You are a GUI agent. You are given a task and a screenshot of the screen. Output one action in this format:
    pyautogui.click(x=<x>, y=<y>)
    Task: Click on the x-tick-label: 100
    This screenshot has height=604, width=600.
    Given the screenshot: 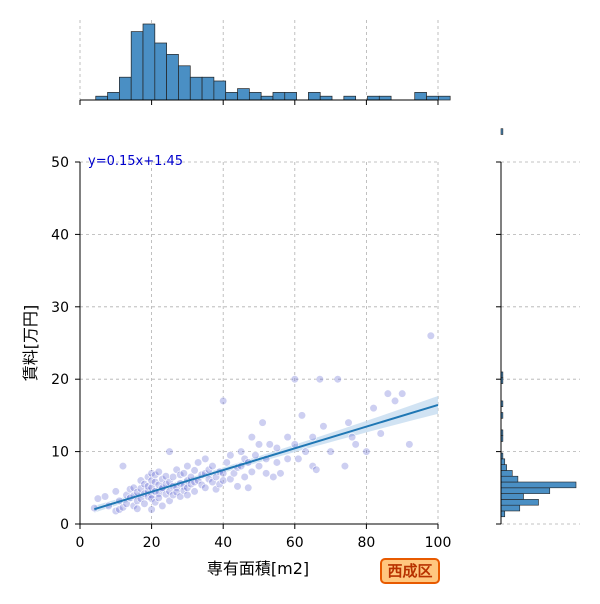 What is the action you would take?
    pyautogui.click(x=438, y=543)
    